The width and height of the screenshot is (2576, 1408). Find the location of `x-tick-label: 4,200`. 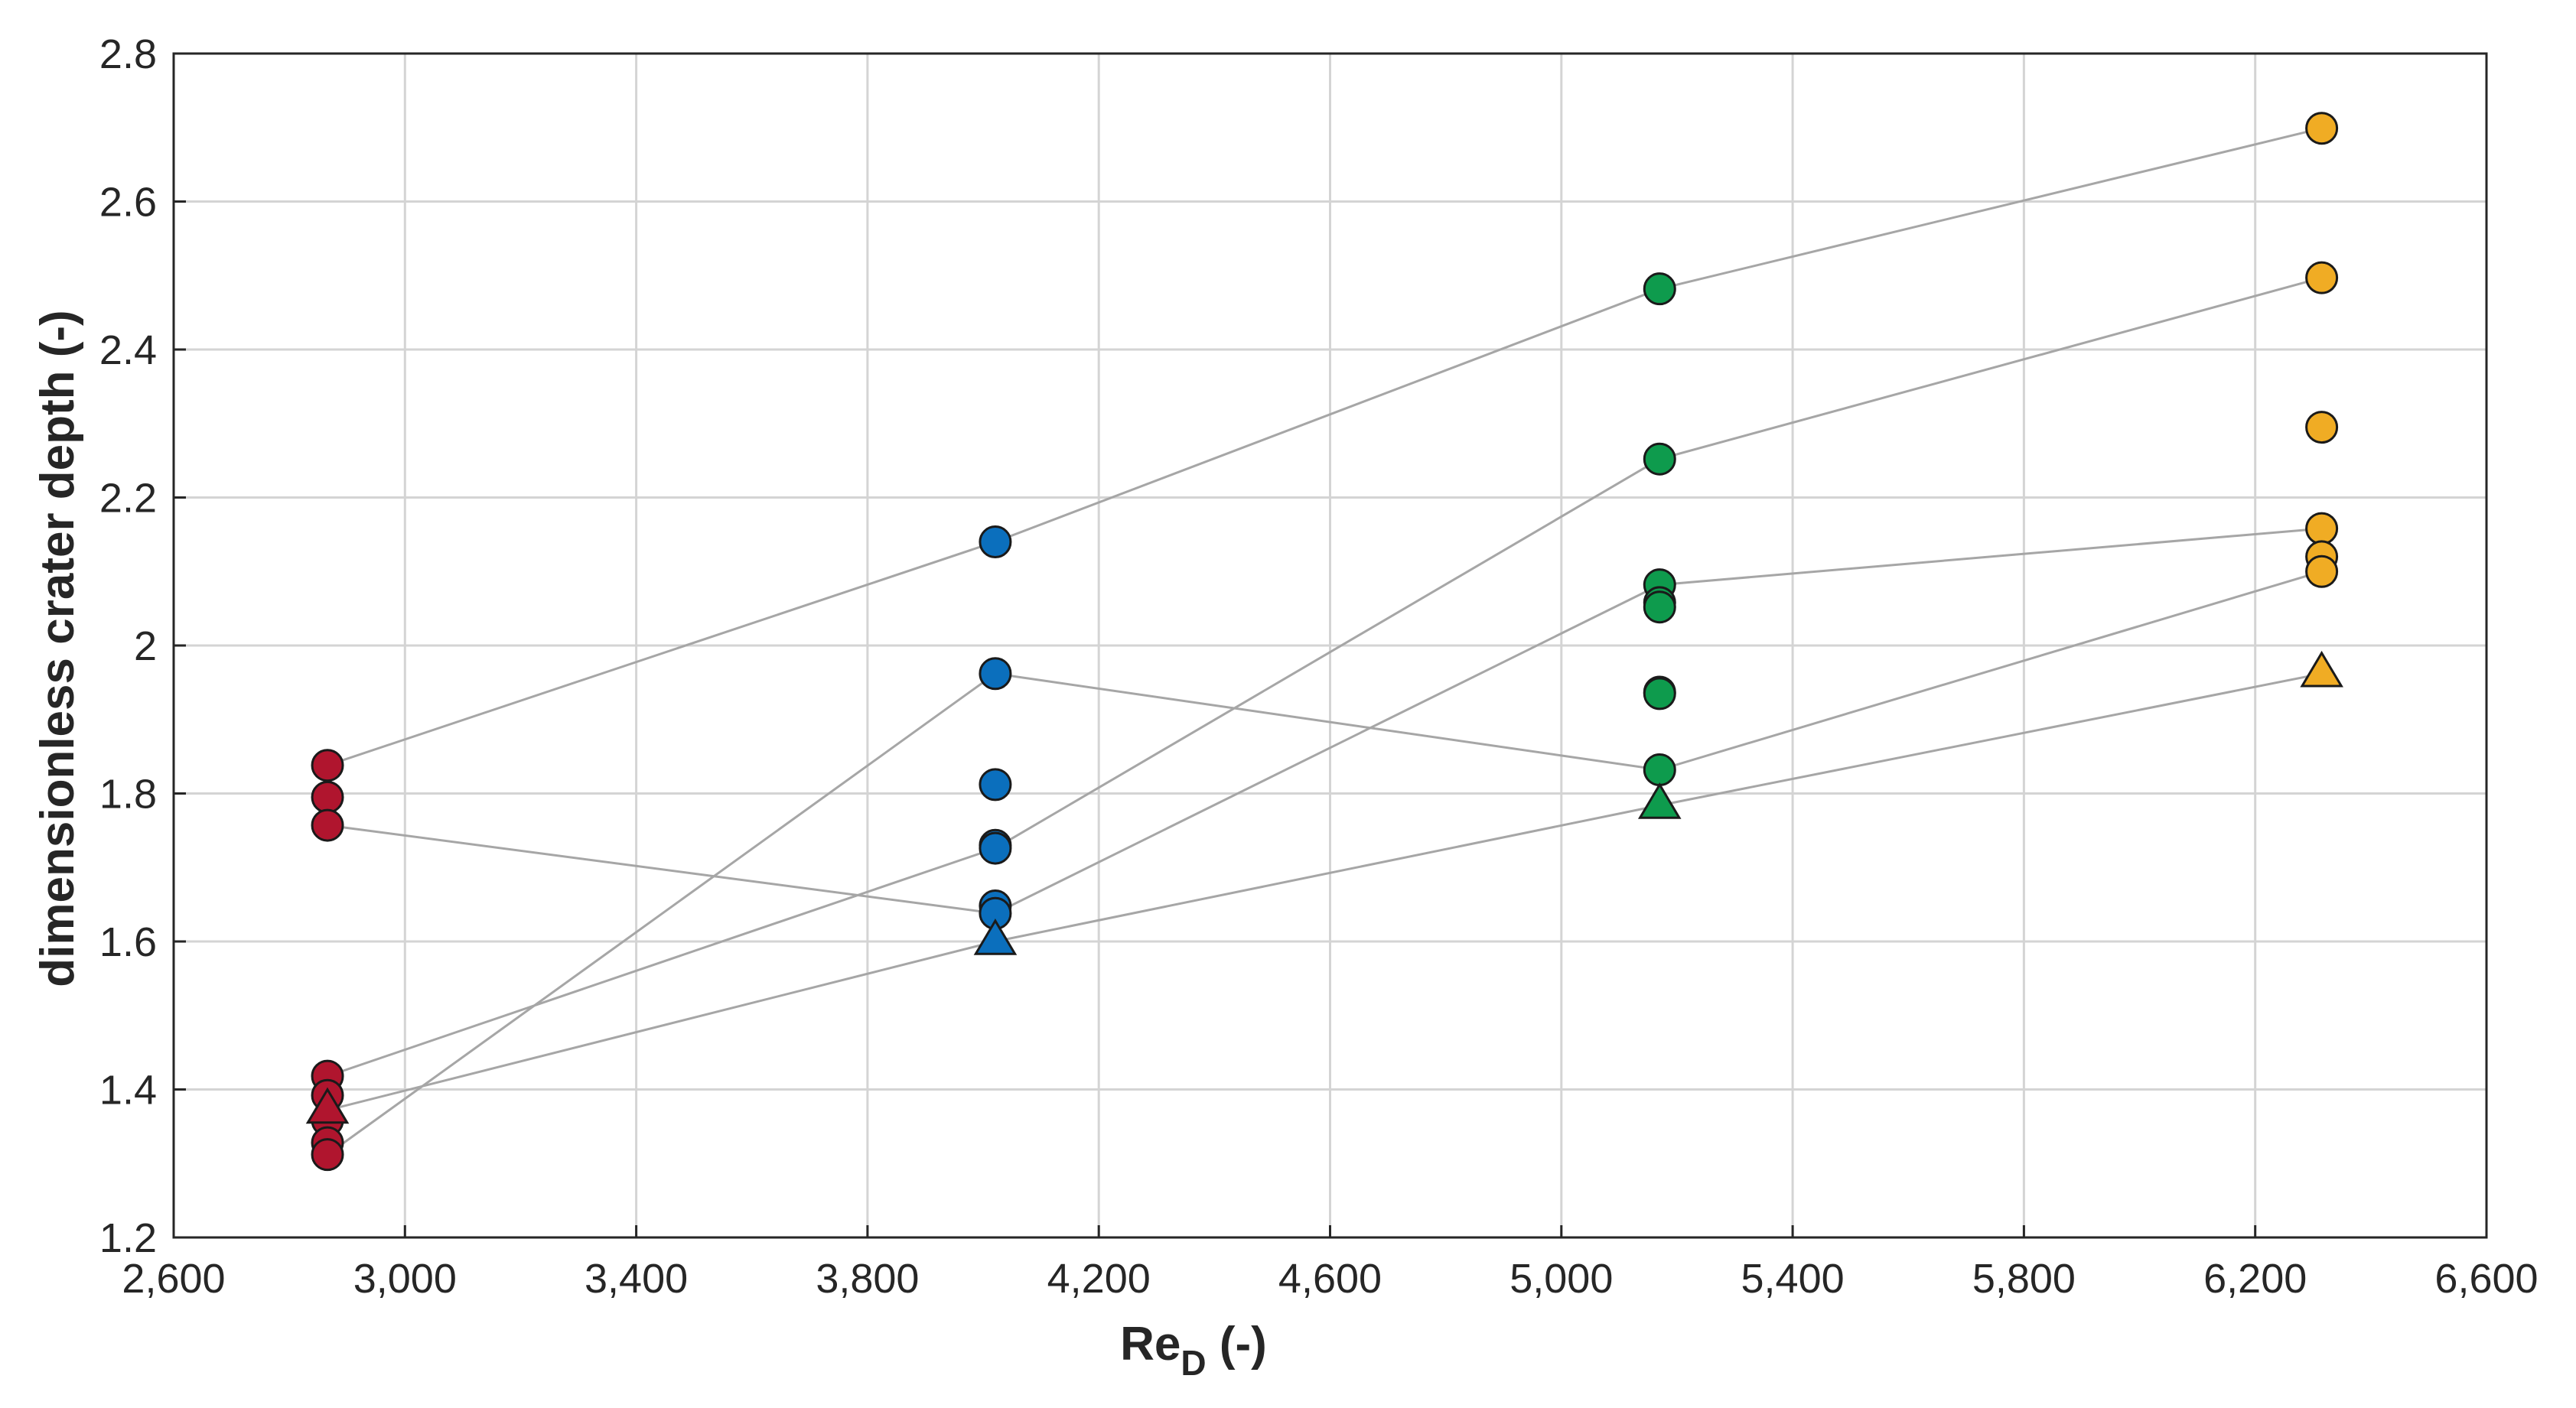

x-tick-label: 4,200 is located at coordinates (1099, 1279).